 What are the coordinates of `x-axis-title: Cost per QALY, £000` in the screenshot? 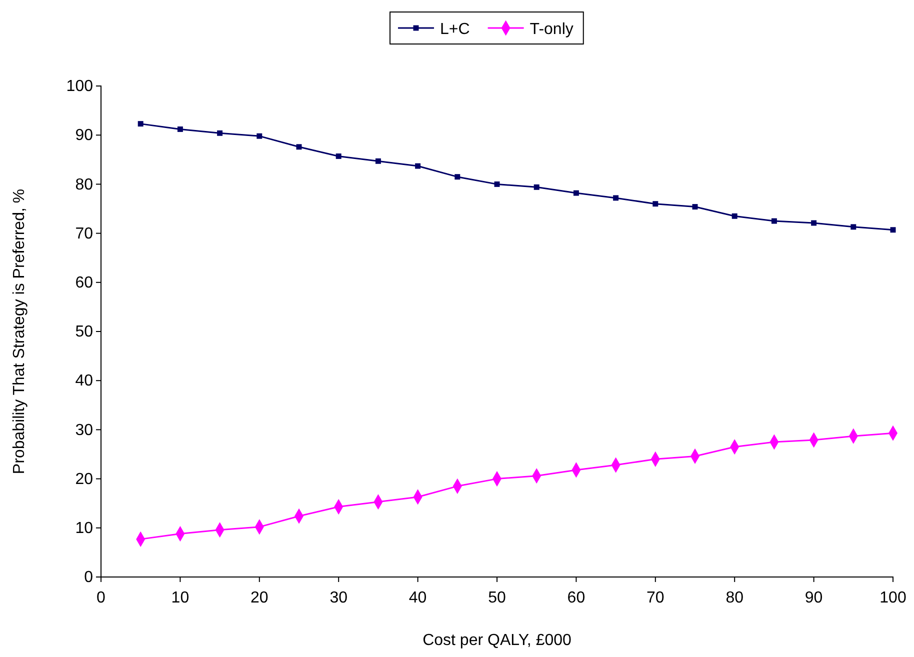 It's located at (497, 640).